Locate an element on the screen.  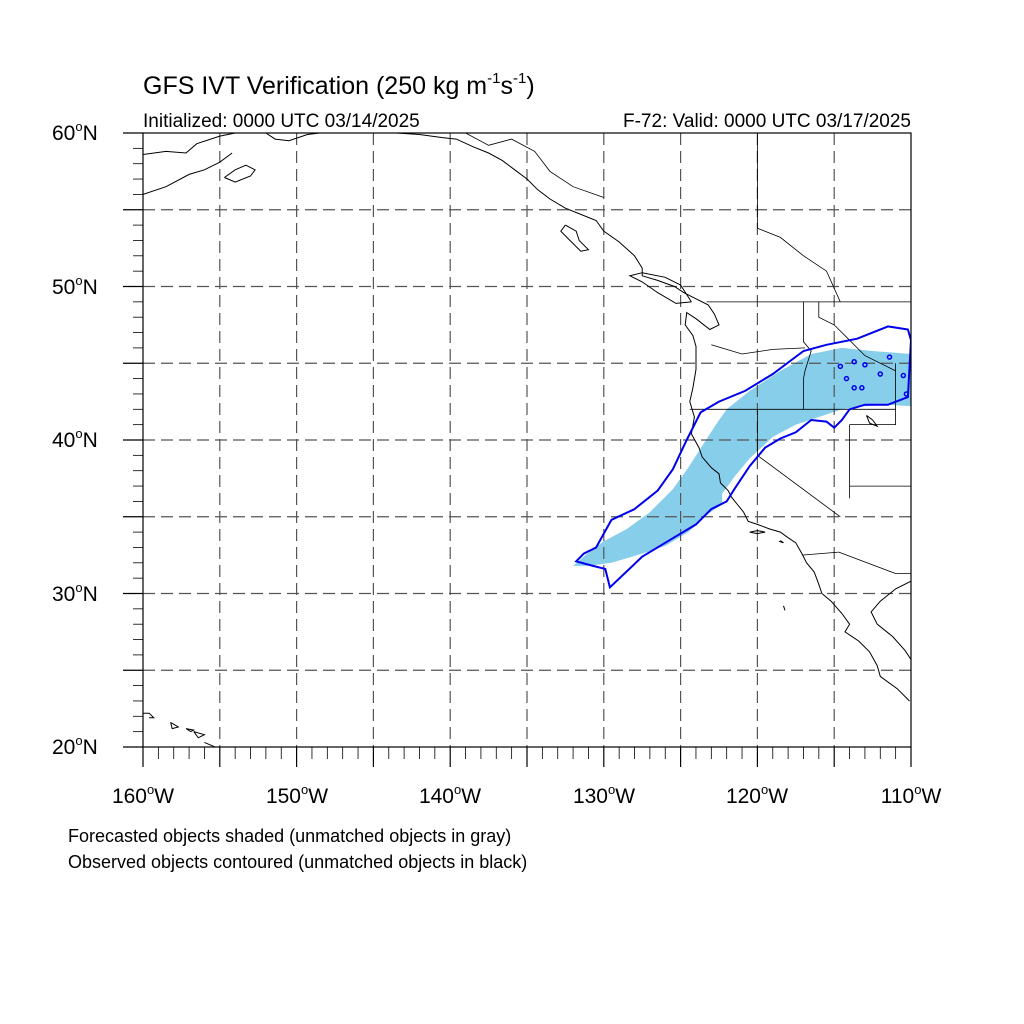
lat-label-30n: 30oN is located at coordinates (75, 593).